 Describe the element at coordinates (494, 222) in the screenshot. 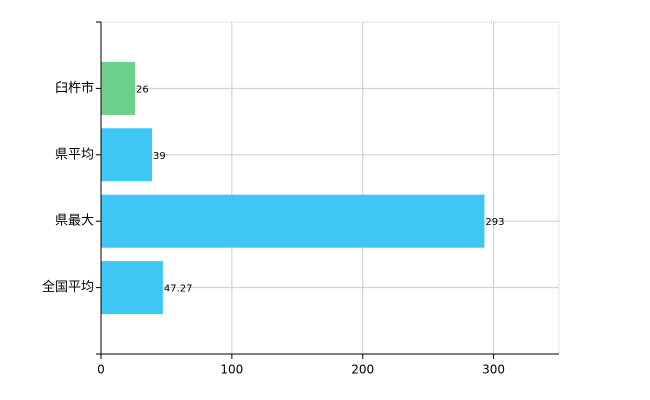

I see `value-label: 293` at that location.